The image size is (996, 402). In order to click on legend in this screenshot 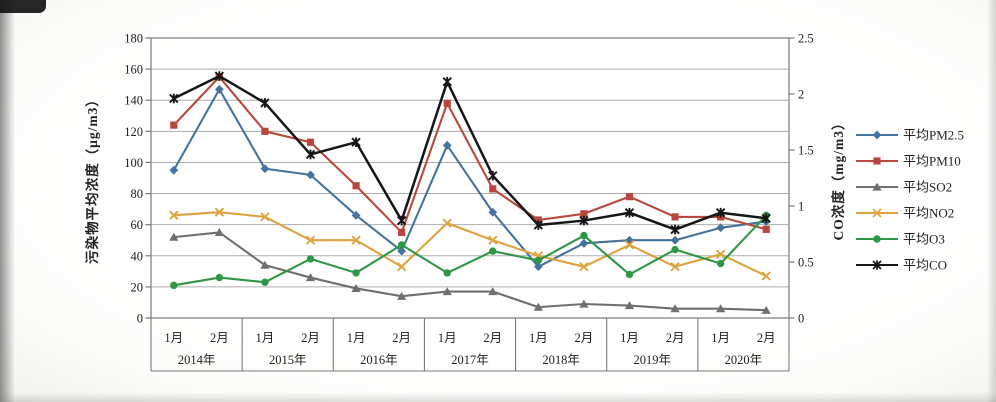, I will do `click(877, 200)`.